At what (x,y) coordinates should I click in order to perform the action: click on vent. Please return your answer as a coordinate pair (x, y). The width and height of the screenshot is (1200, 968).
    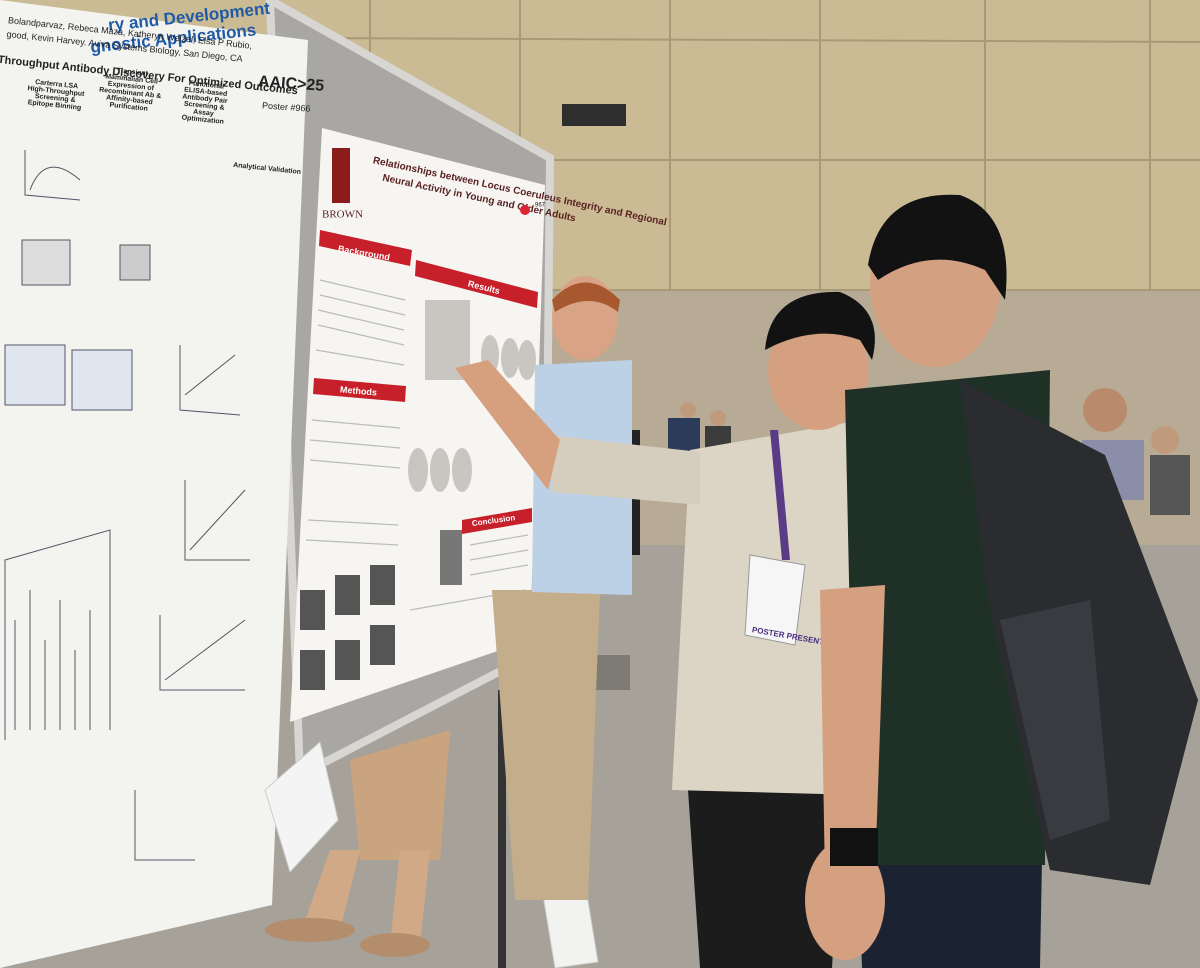
    Looking at the image, I should click on (594, 115).